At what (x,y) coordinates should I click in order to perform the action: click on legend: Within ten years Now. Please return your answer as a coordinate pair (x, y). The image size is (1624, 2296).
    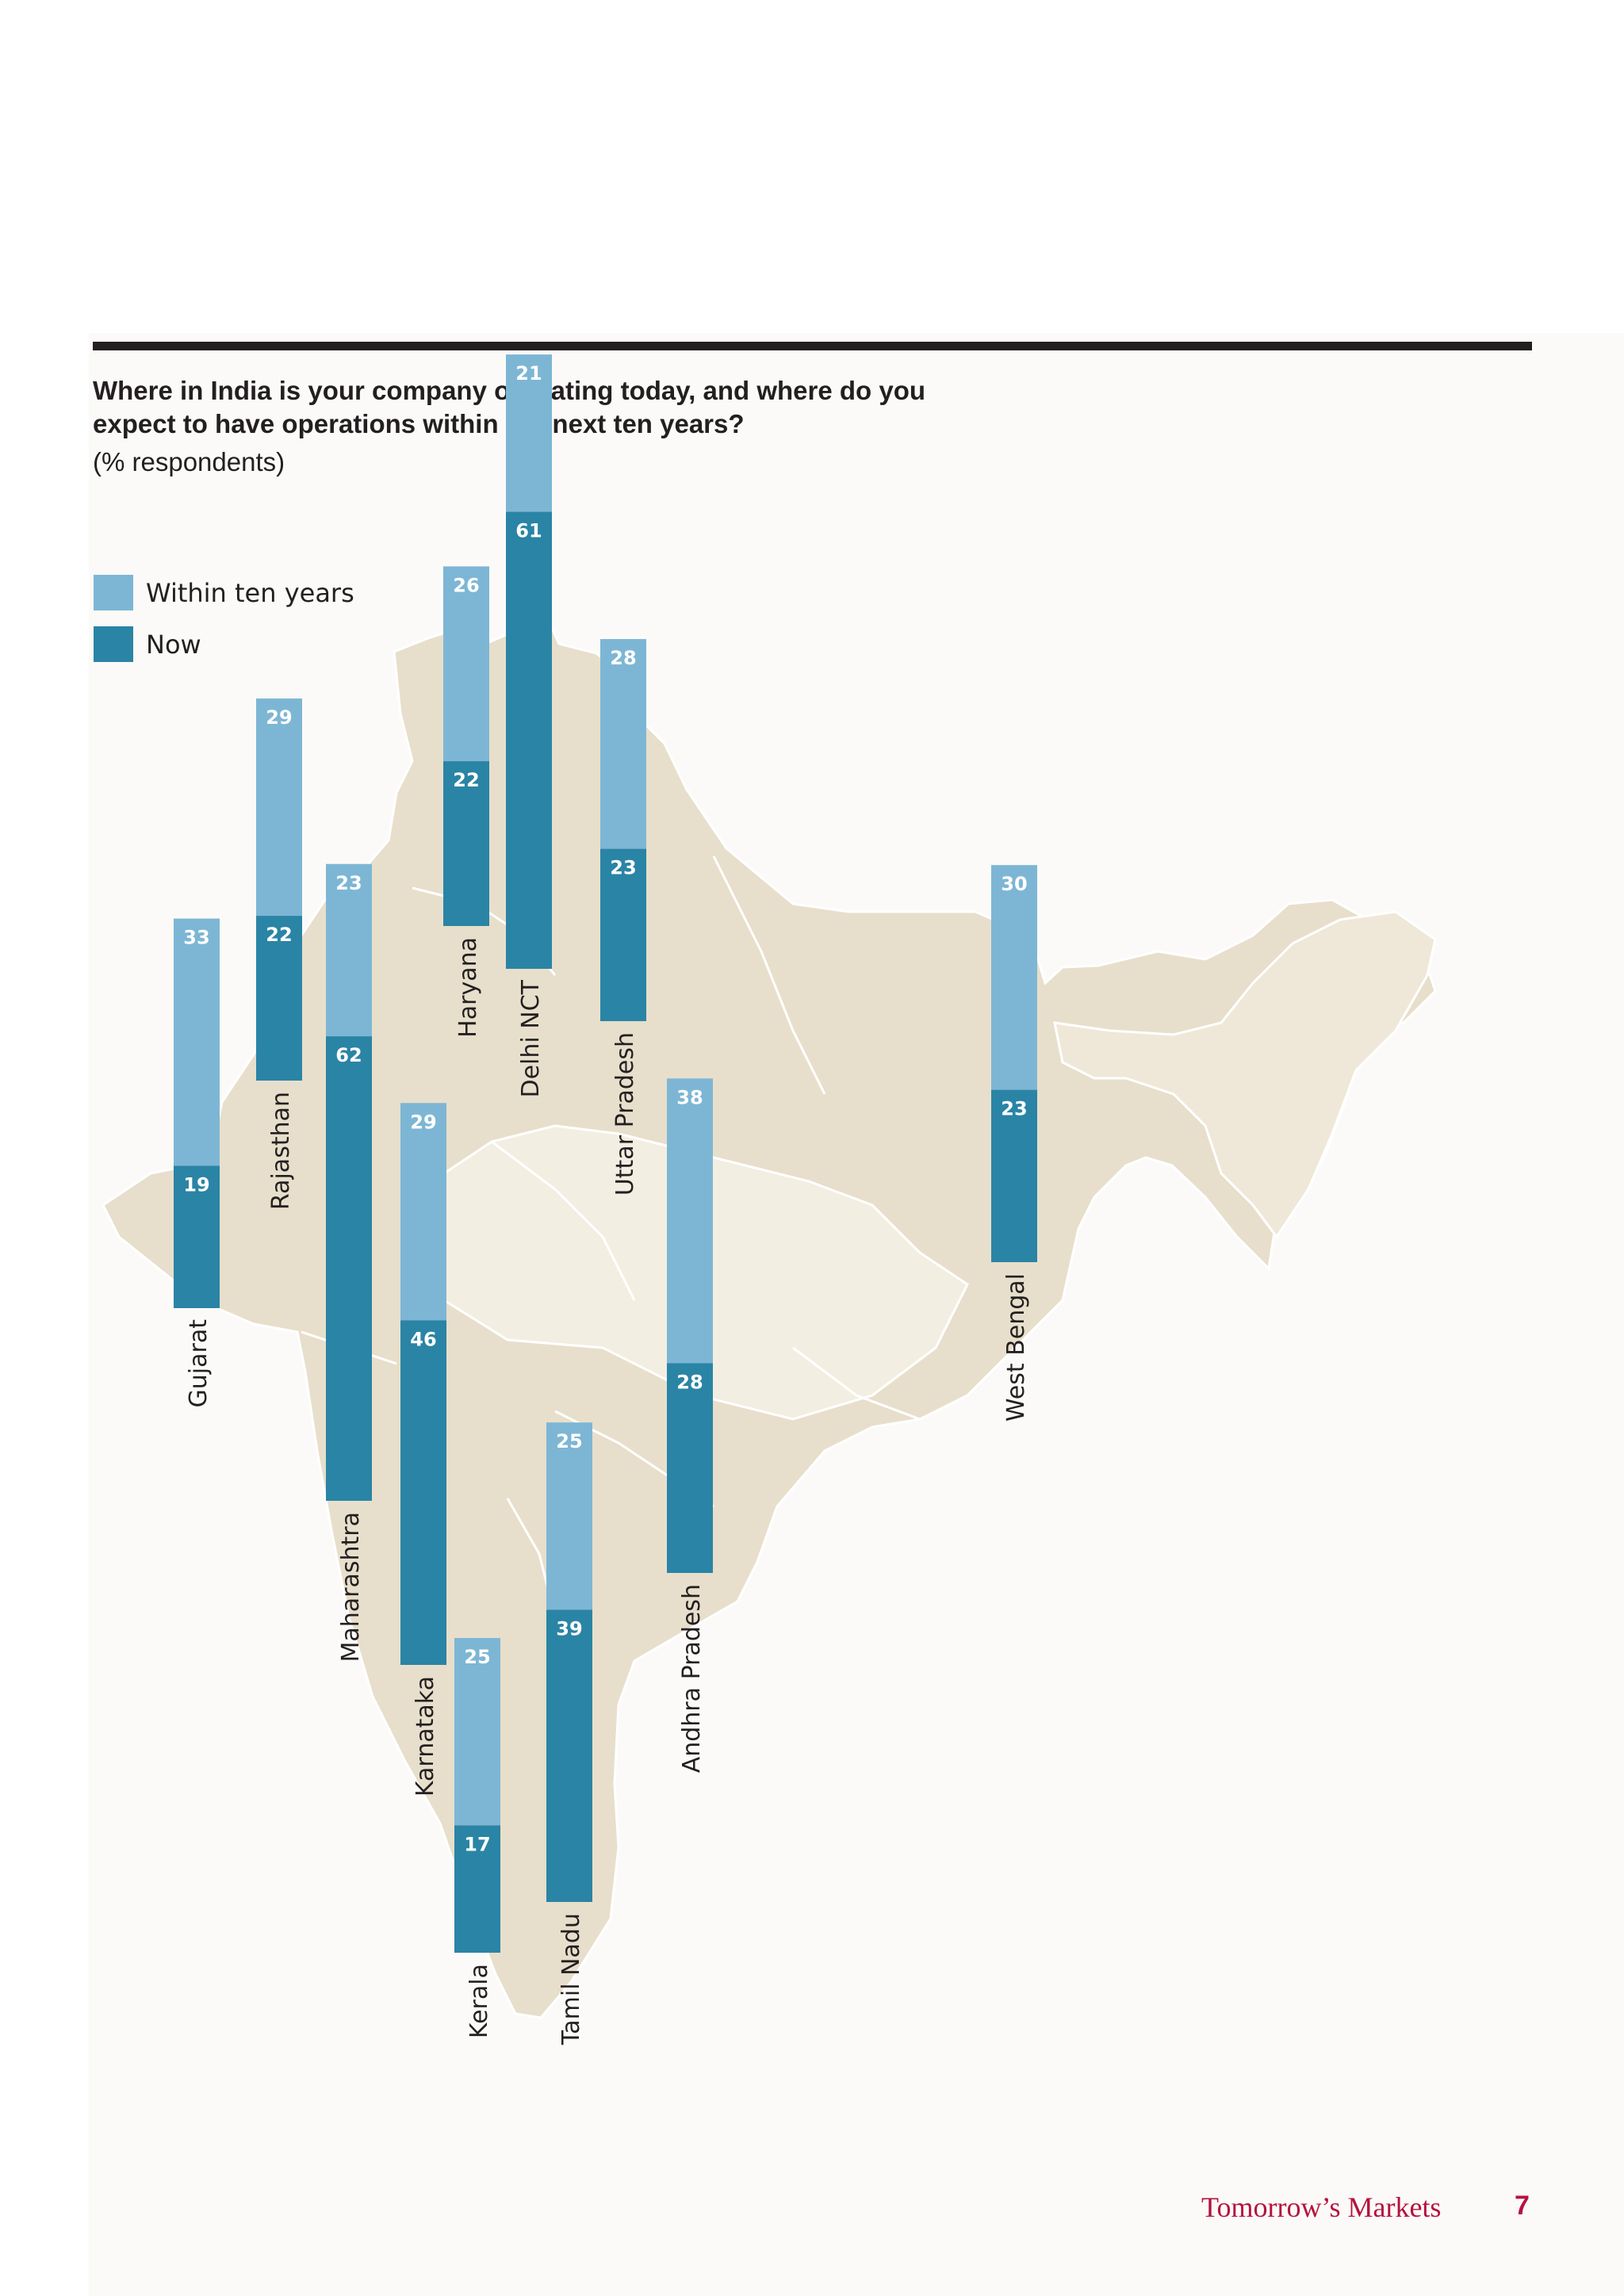
    Looking at the image, I should click on (224, 618).